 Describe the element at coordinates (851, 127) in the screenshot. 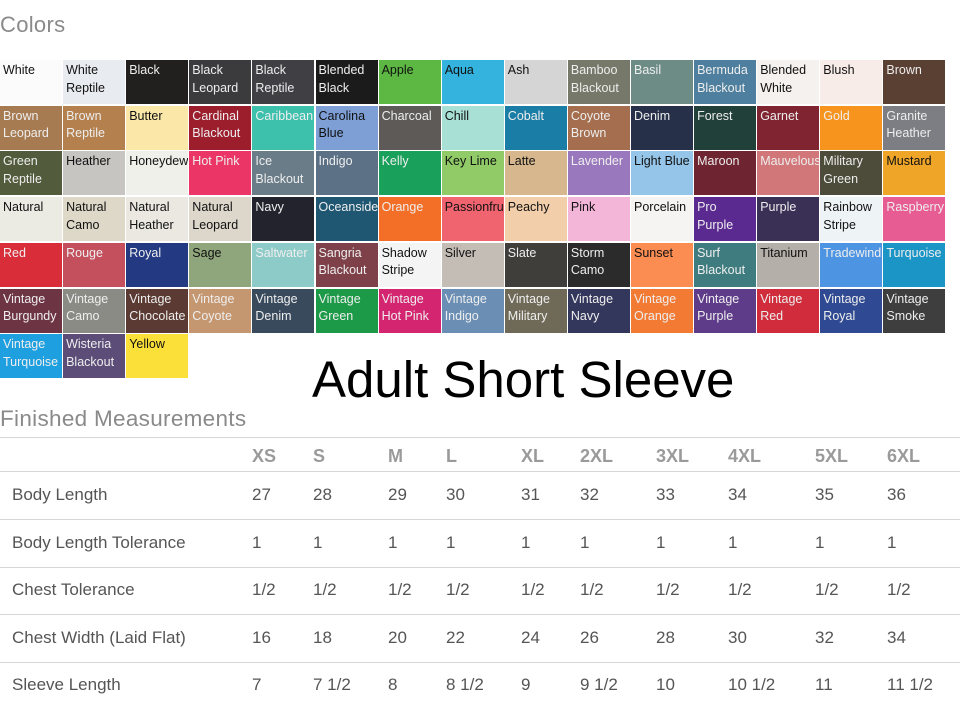

I see `color-swatch: Gold` at that location.